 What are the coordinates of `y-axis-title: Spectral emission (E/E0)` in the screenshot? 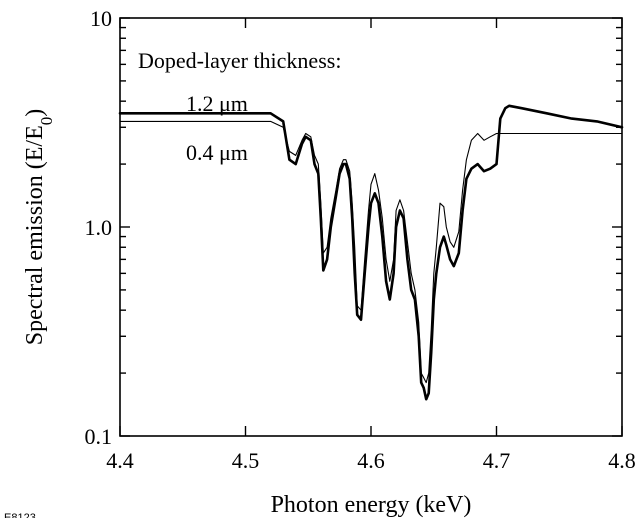 It's located at (39, 227).